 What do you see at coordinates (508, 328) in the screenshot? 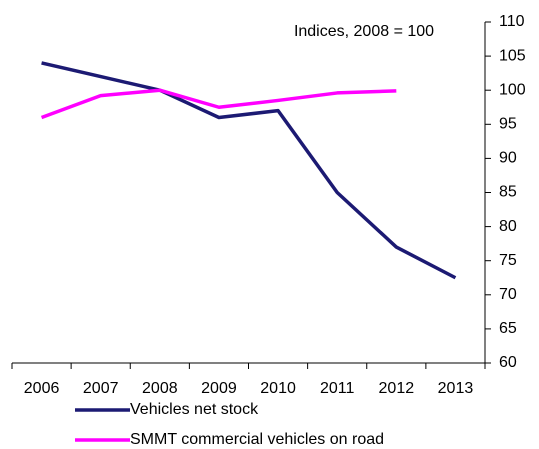
I see `y-tick-label: 65` at bounding box center [508, 328].